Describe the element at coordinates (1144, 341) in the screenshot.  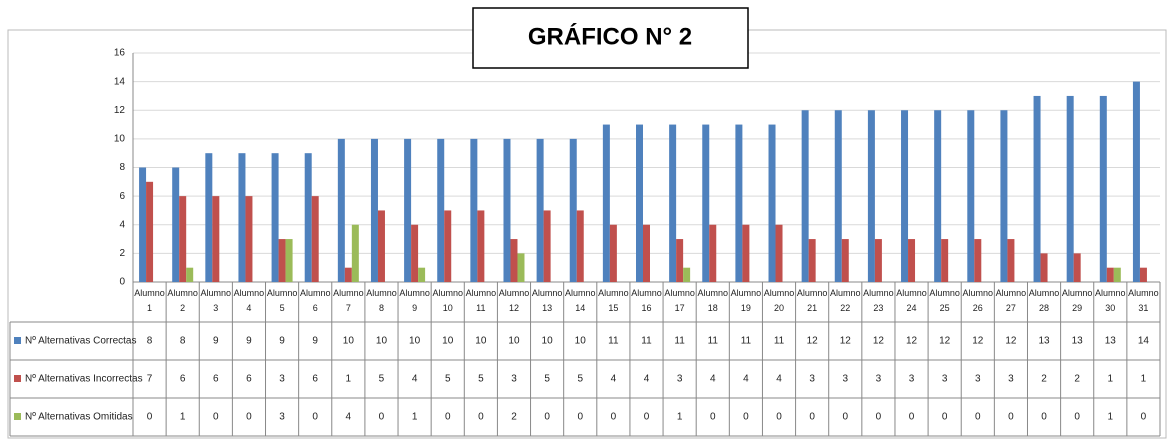
I see `table-value: 14` at that location.